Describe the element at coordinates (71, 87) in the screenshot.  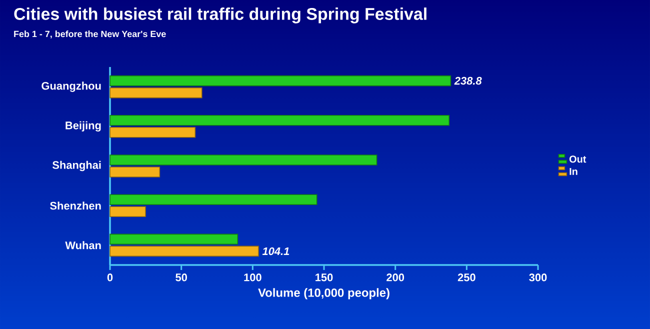
I see `y-tick-label: Guangzhou` at that location.